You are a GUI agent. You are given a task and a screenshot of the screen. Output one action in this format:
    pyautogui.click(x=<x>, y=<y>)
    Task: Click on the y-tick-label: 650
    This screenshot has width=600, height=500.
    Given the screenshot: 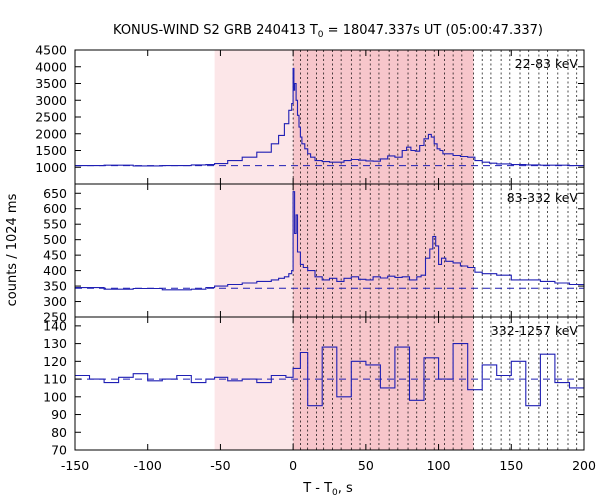 What is the action you would take?
    pyautogui.click(x=55, y=193)
    